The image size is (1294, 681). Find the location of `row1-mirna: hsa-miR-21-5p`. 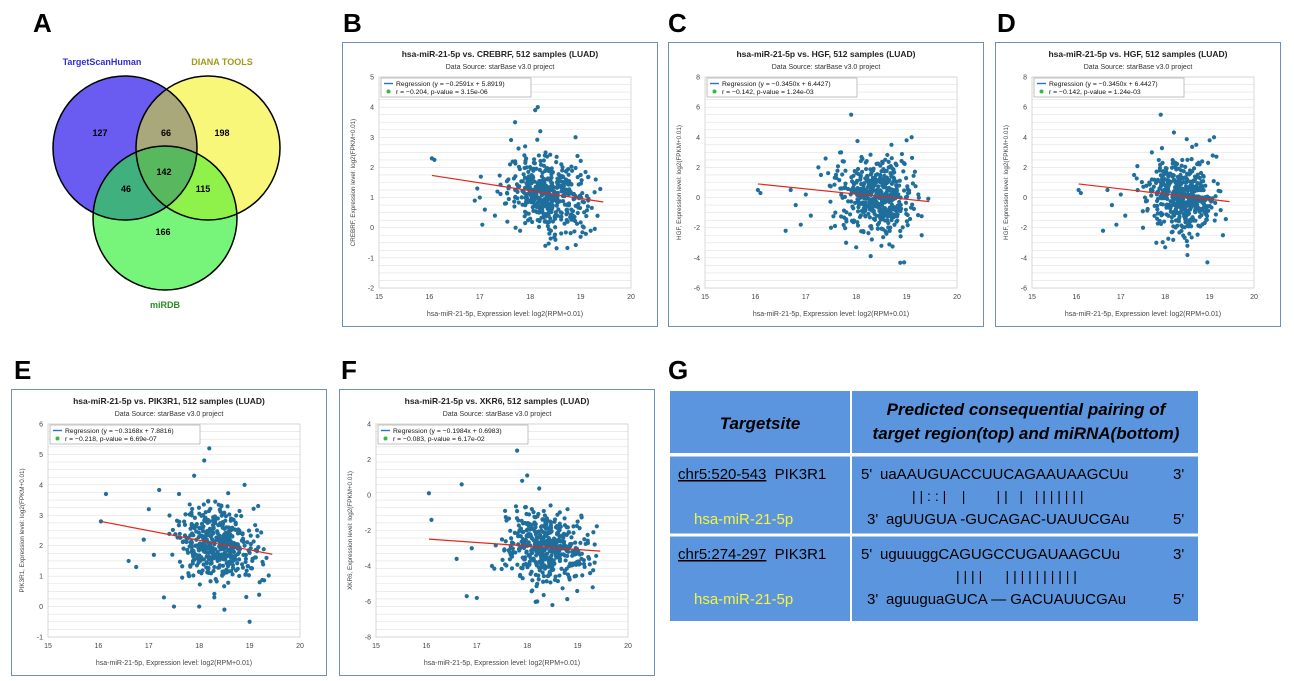

row1-mirna: hsa-miR-21-5p is located at coordinates (743, 519).